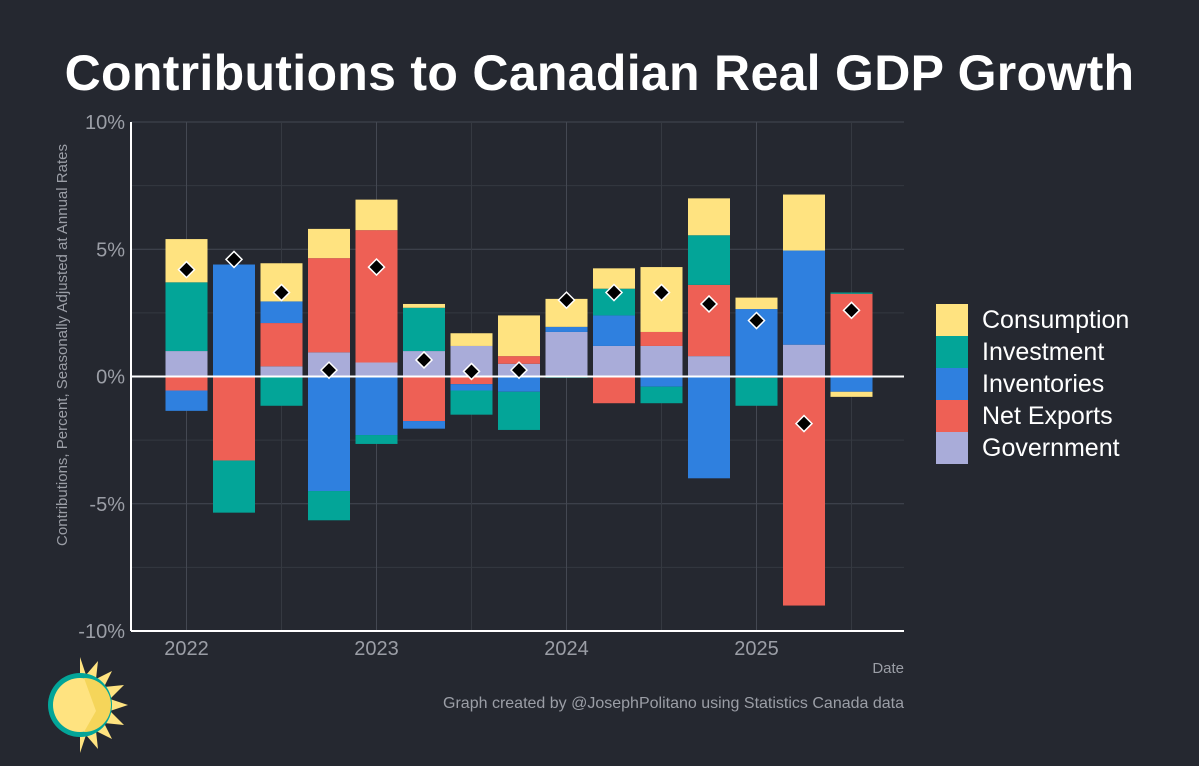 The image size is (1199, 766). Describe the element at coordinates (376, 649) in the screenshot. I see `x-tick-label: 2023` at that location.